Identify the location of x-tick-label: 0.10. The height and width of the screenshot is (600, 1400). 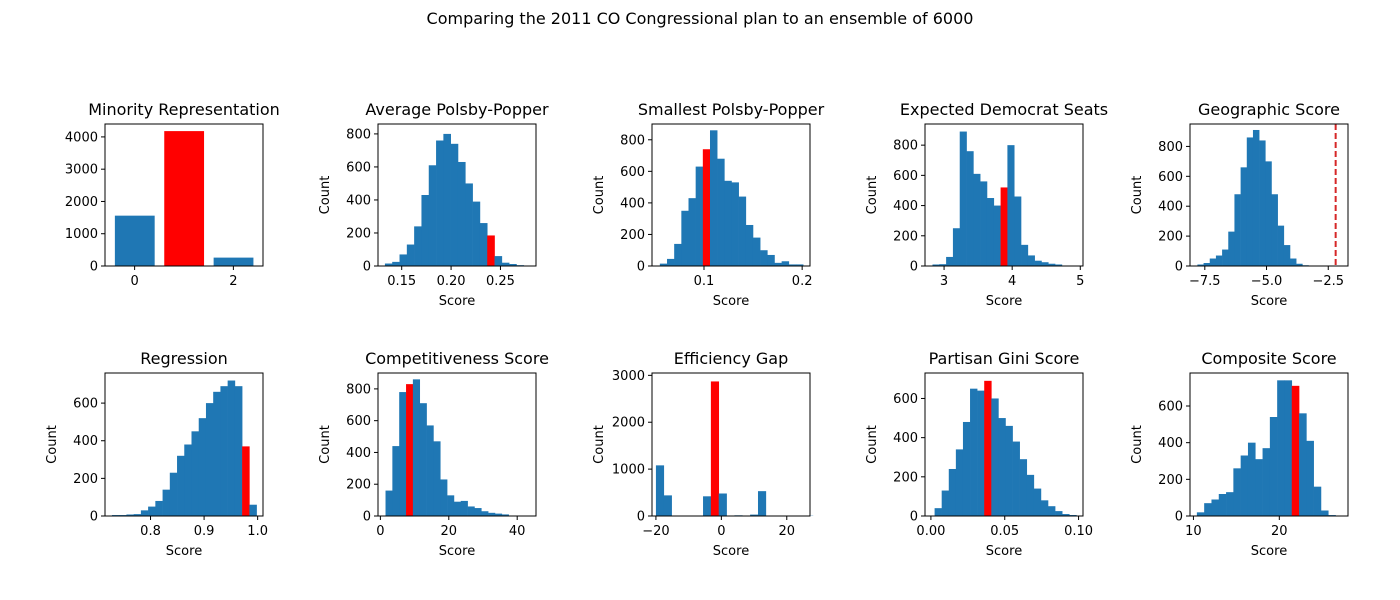
(1078, 531).